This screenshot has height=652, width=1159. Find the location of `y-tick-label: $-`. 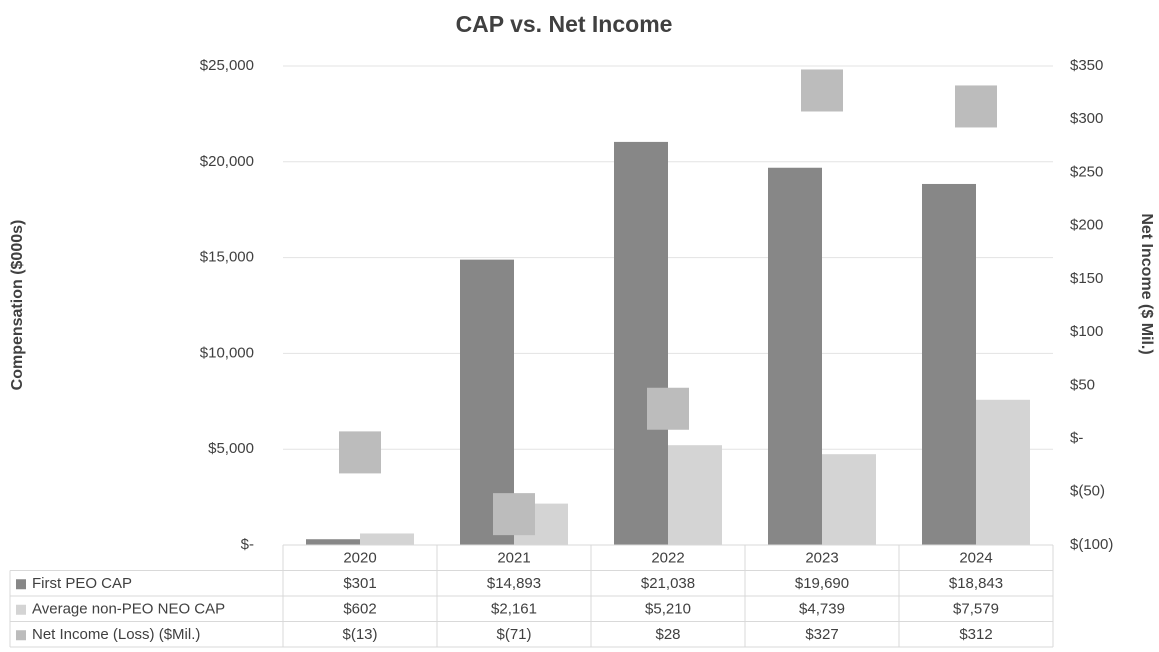

y-tick-label: $- is located at coordinates (247, 544).